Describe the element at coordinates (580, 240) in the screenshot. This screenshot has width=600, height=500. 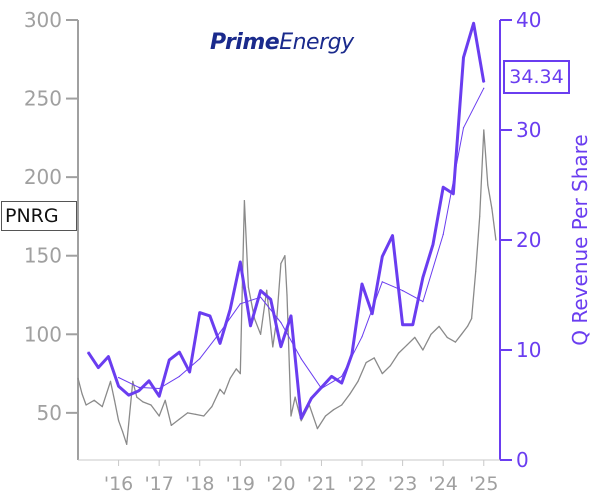
I see `right-axis-title: Q Revenue Per Share` at that location.